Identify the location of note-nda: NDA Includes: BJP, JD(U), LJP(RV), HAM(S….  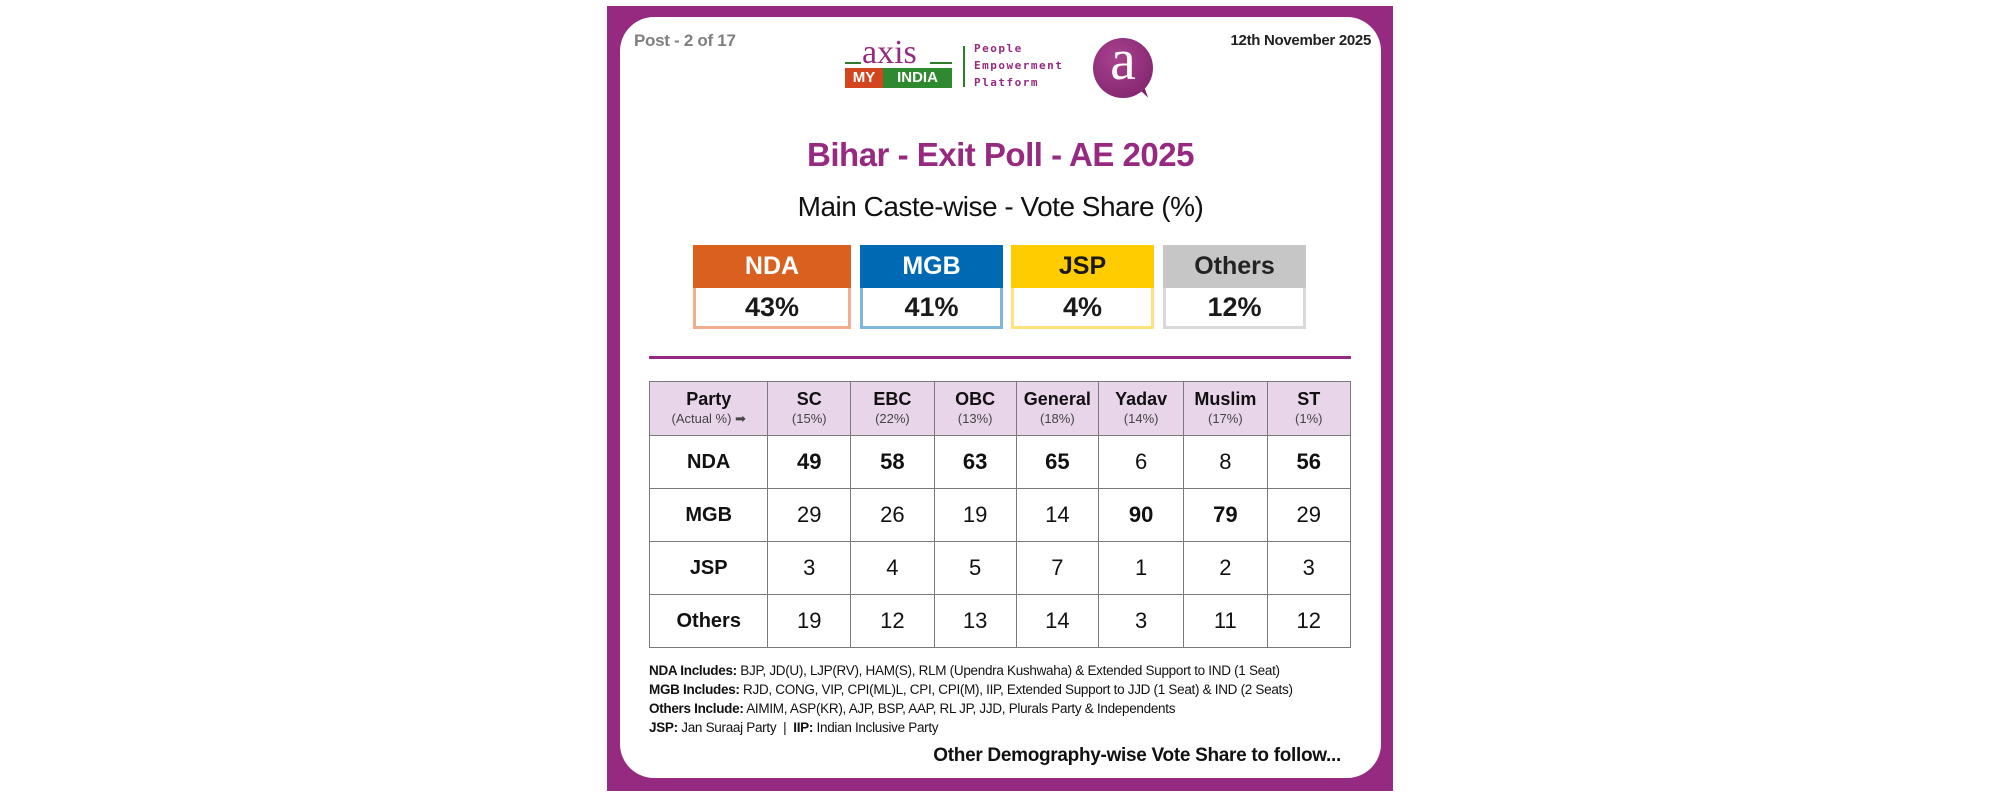
(964, 670).